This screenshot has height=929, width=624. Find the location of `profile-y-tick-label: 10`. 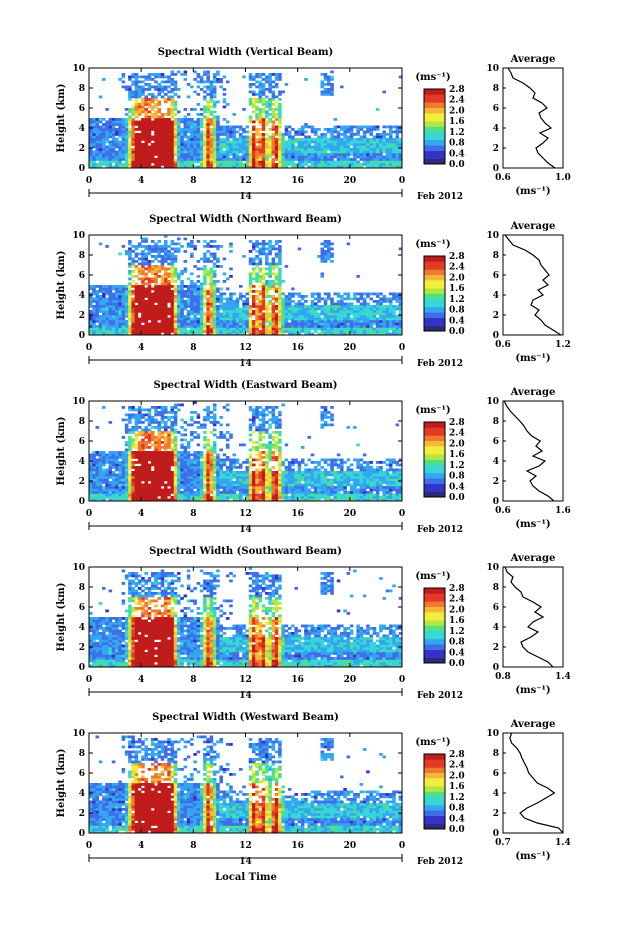

profile-y-tick-label: 10 is located at coordinates (492, 69).